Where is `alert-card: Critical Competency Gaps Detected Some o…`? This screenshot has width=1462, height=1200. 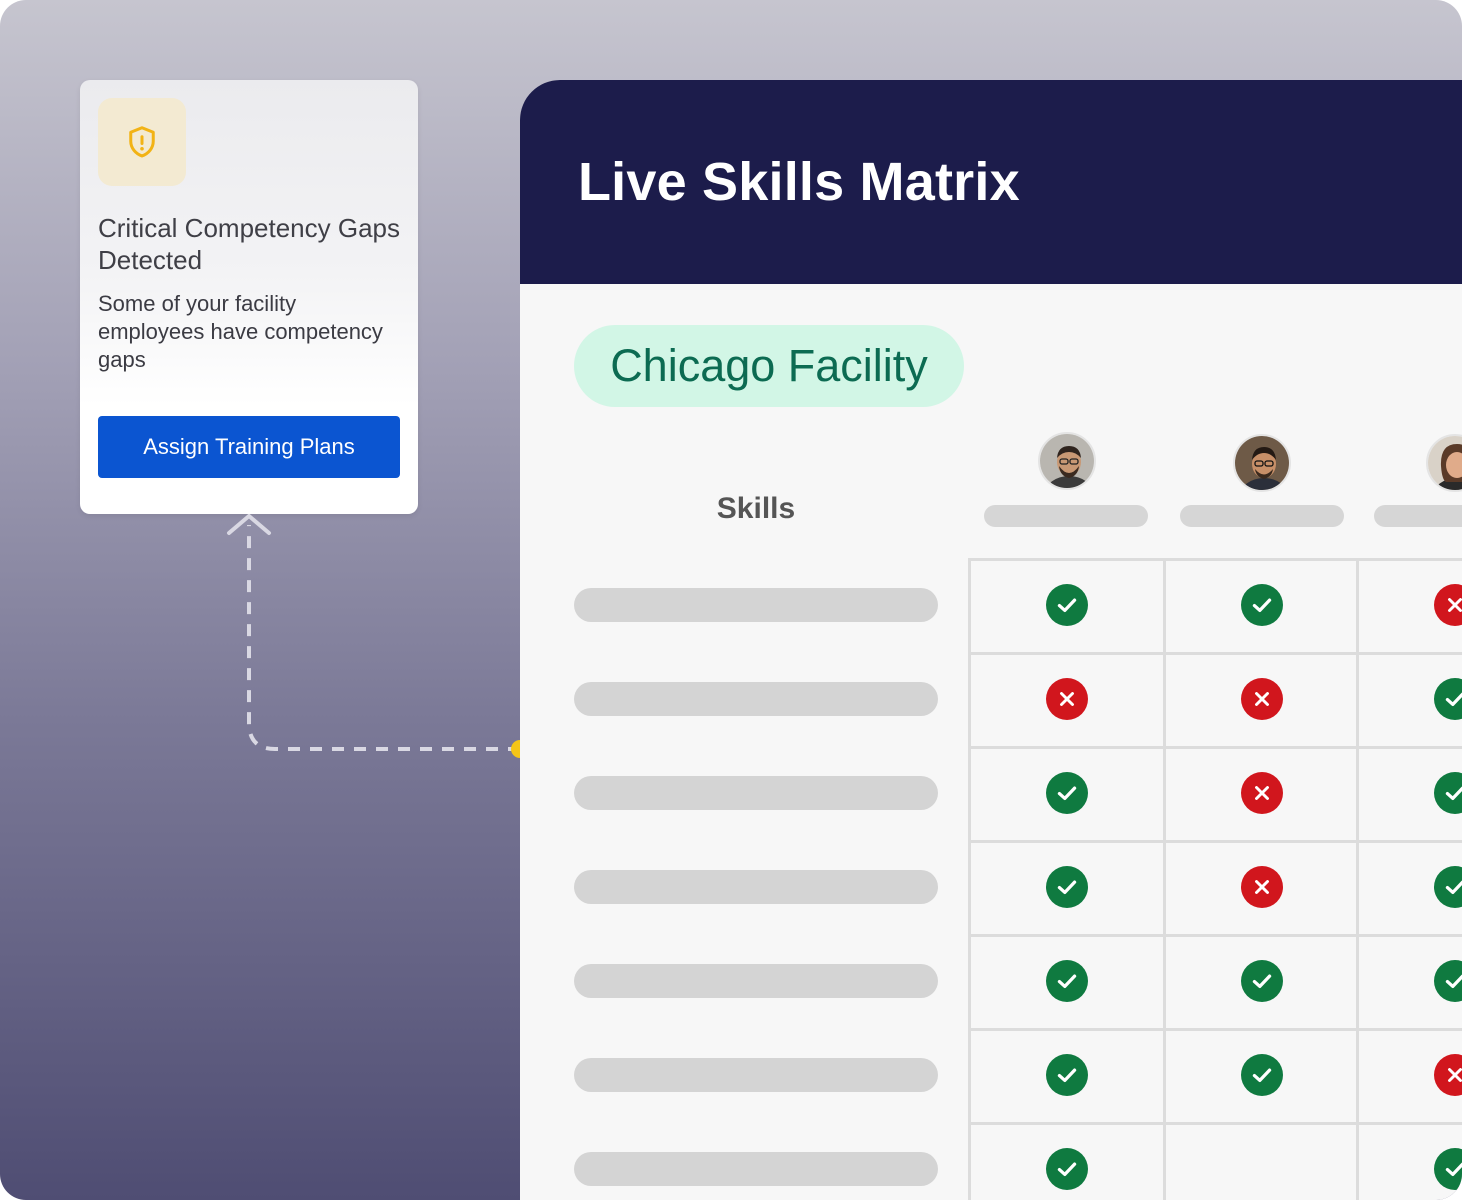
alert-card: Critical Competency Gaps Detected Some o… is located at coordinates (249, 297).